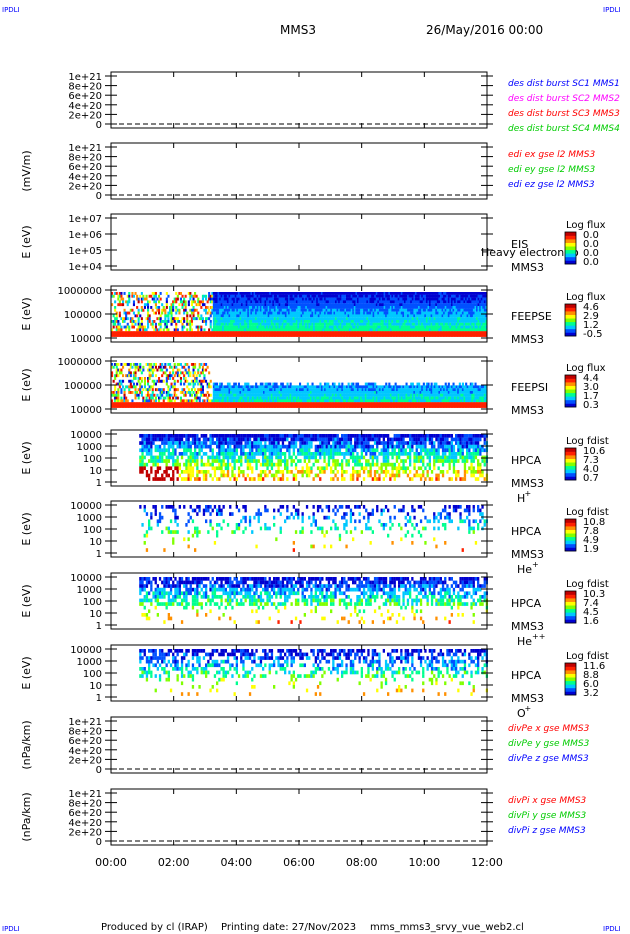 The image size is (630, 934). What do you see at coordinates (85, 267) in the screenshot?
I see `ytick-label-p3: 1e+04` at bounding box center [85, 267].